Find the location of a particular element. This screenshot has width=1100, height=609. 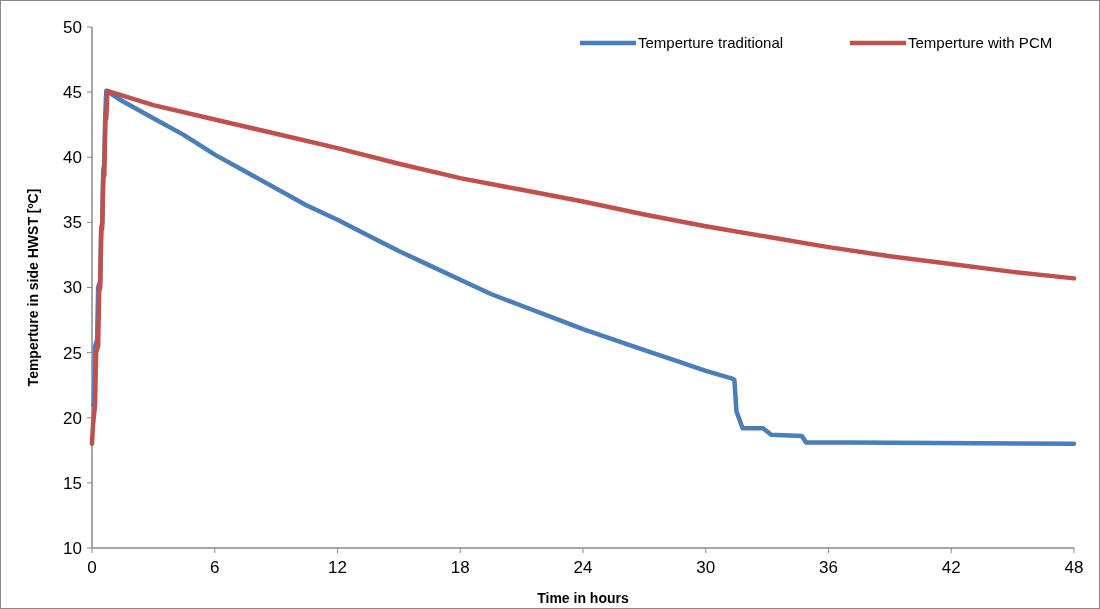

y-tick-label: 10 is located at coordinates (72, 548).